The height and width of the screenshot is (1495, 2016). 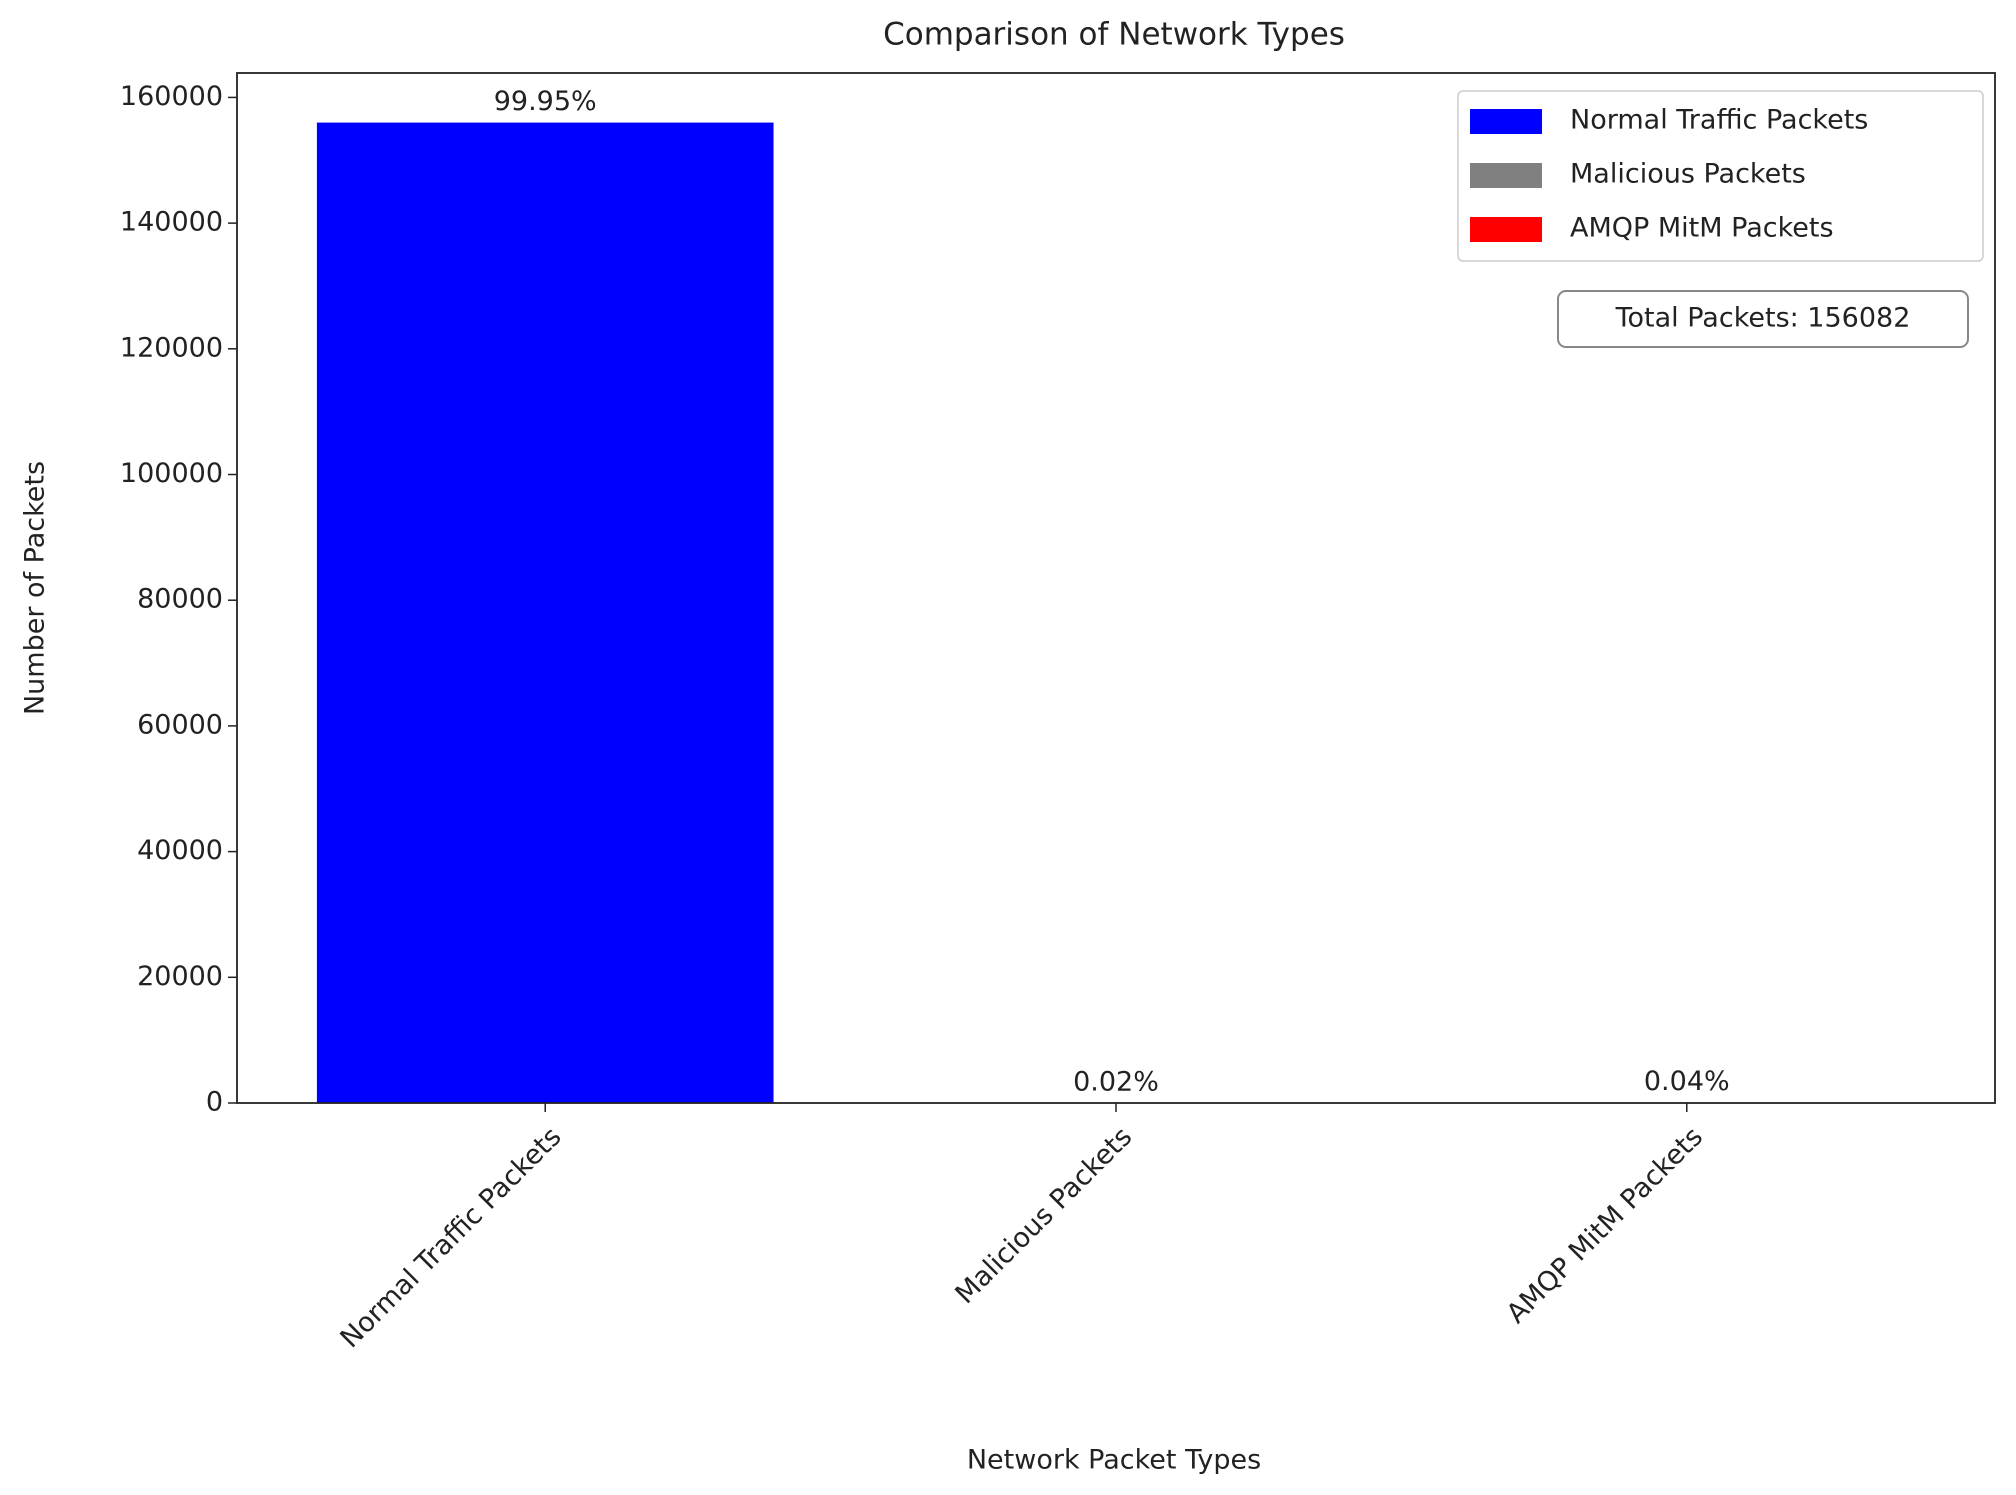 What do you see at coordinates (545, 101) in the screenshot?
I see `value-label: 99.95%` at bounding box center [545, 101].